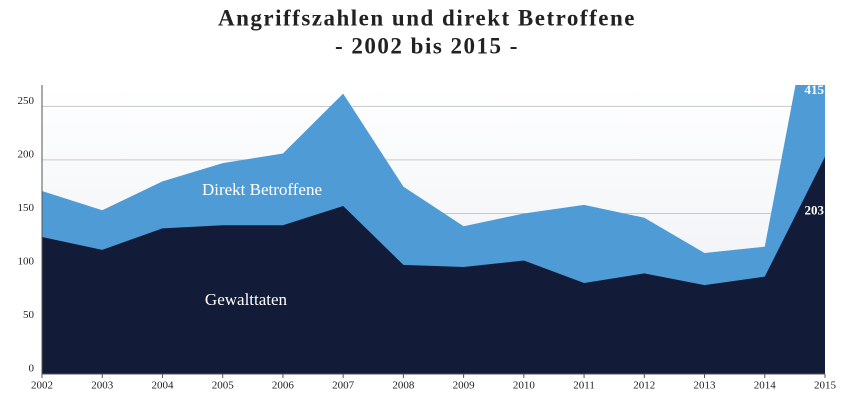 This screenshot has height=403, width=855. I want to click on x-tick-label: 2003, so click(102, 386).